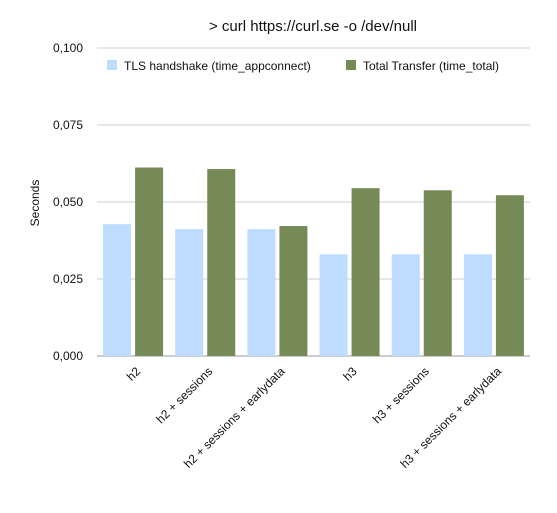 The width and height of the screenshot is (557, 513). What do you see at coordinates (68, 48) in the screenshot?
I see `y-tick-label: 0,100` at bounding box center [68, 48].